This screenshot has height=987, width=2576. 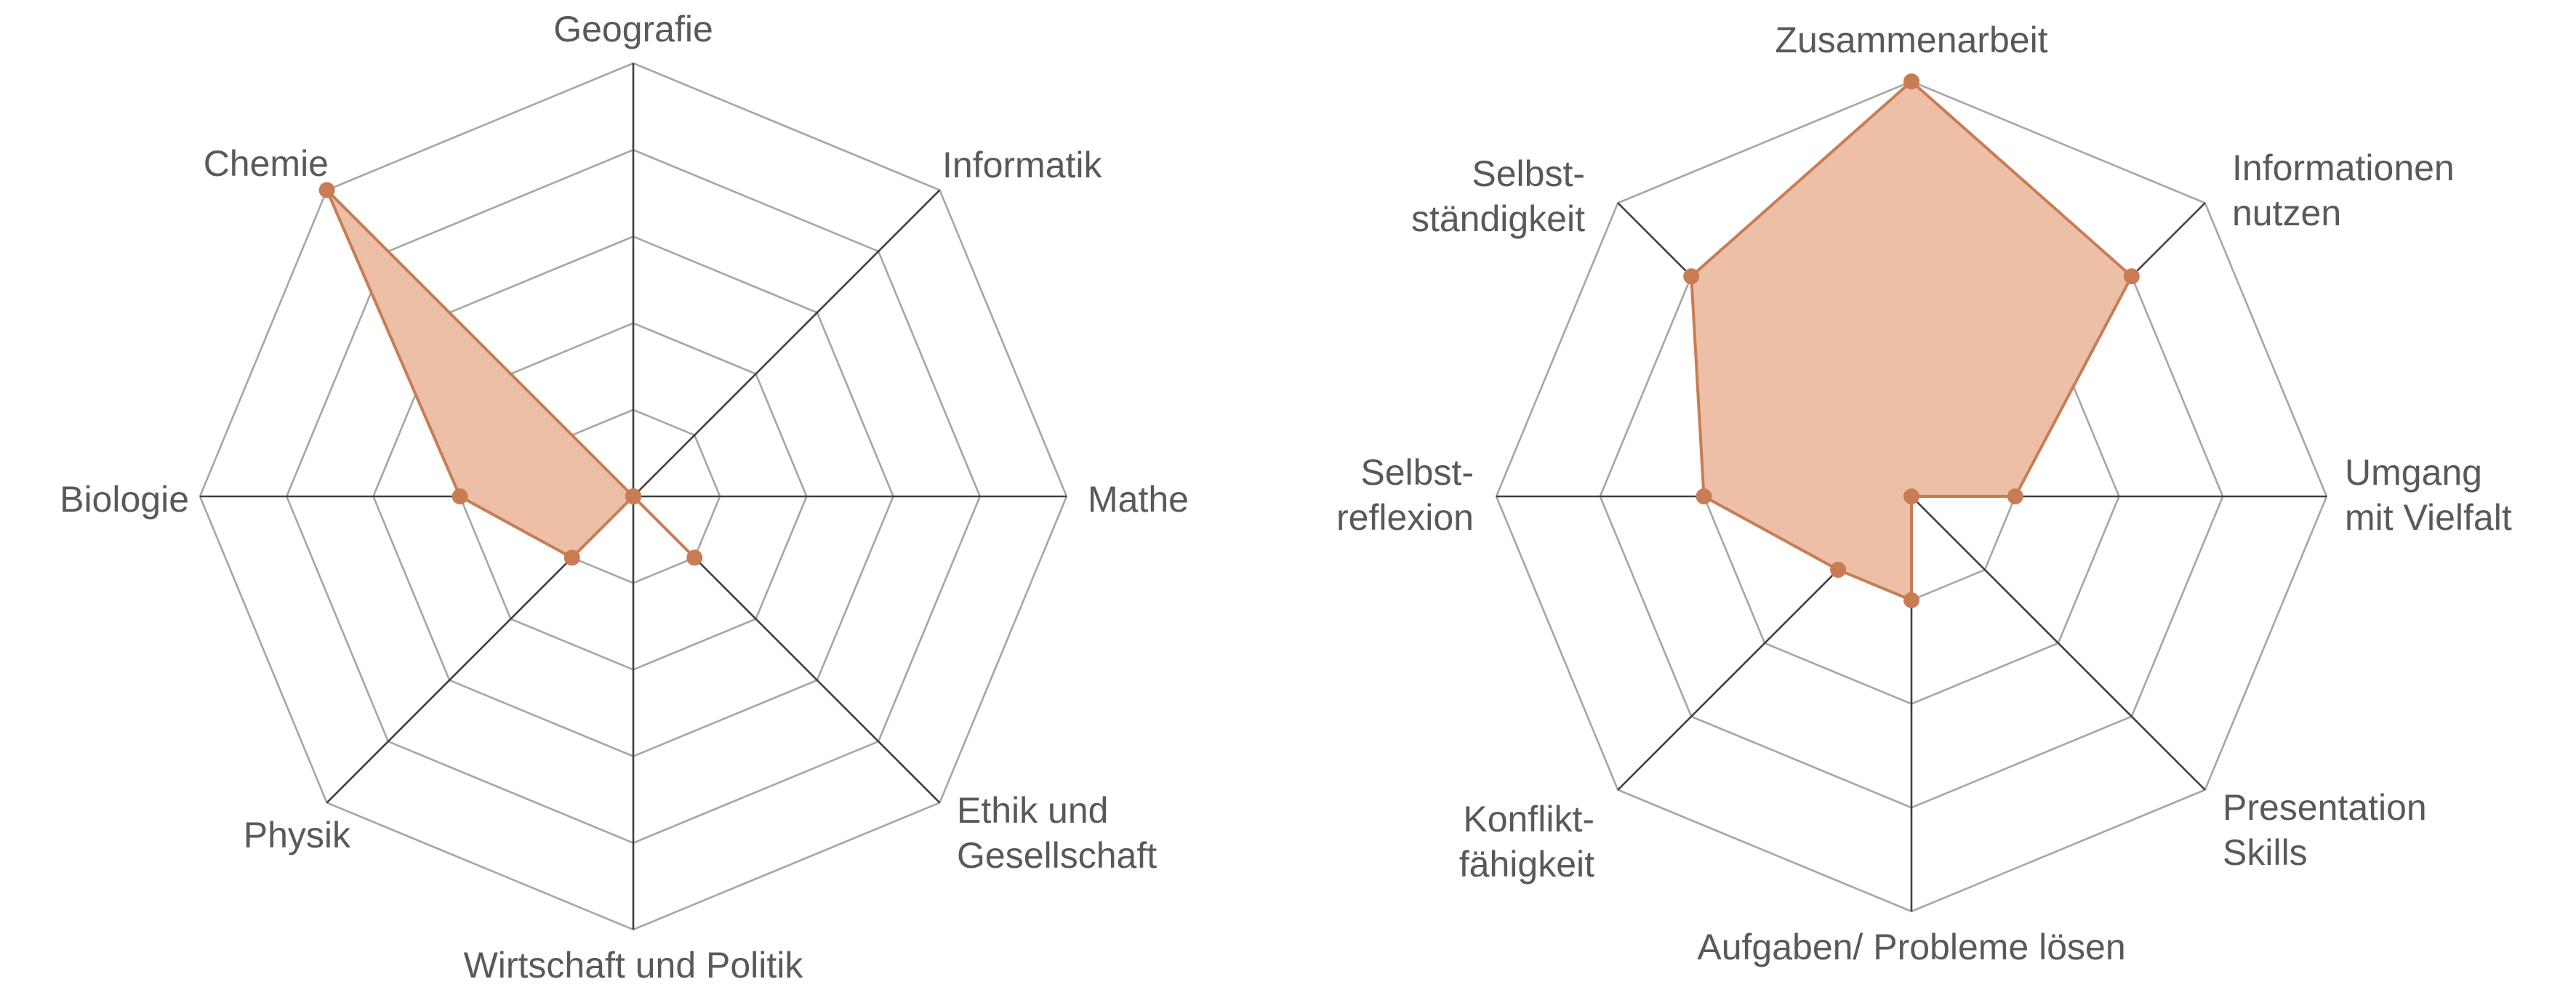 I want to click on axis-label: Mathe, so click(x=1138, y=499).